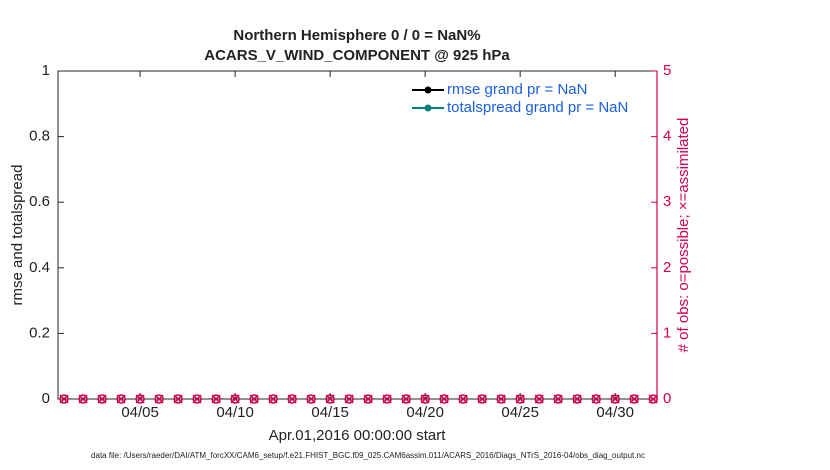 This screenshot has width=830, height=470. I want to click on y2-tick-label: 2, so click(667, 267).